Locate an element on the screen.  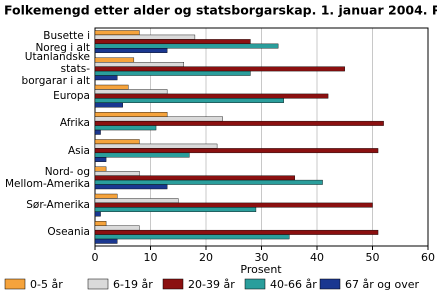
x-tick-label: 20 is located at coordinates (206, 257).